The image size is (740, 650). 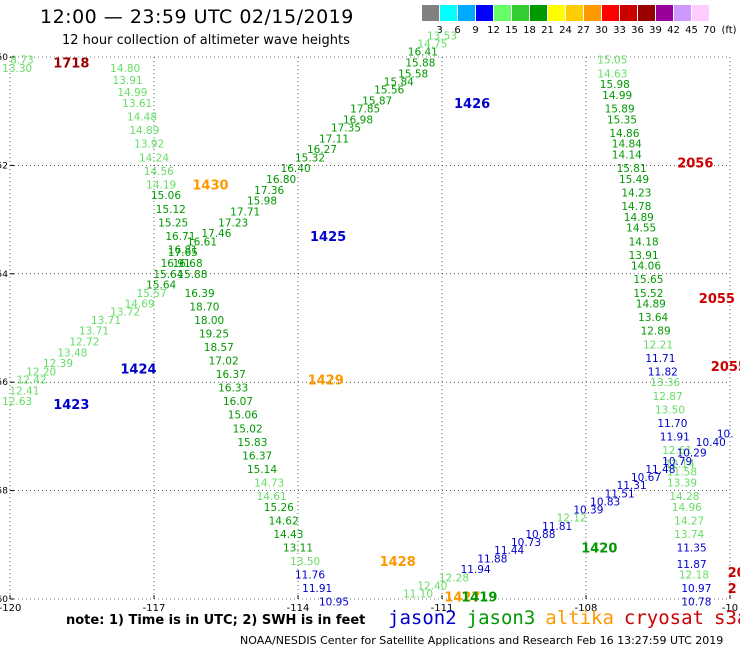 What do you see at coordinates (605, 502) in the screenshot?
I see `swh-value: 10.83` at bounding box center [605, 502].